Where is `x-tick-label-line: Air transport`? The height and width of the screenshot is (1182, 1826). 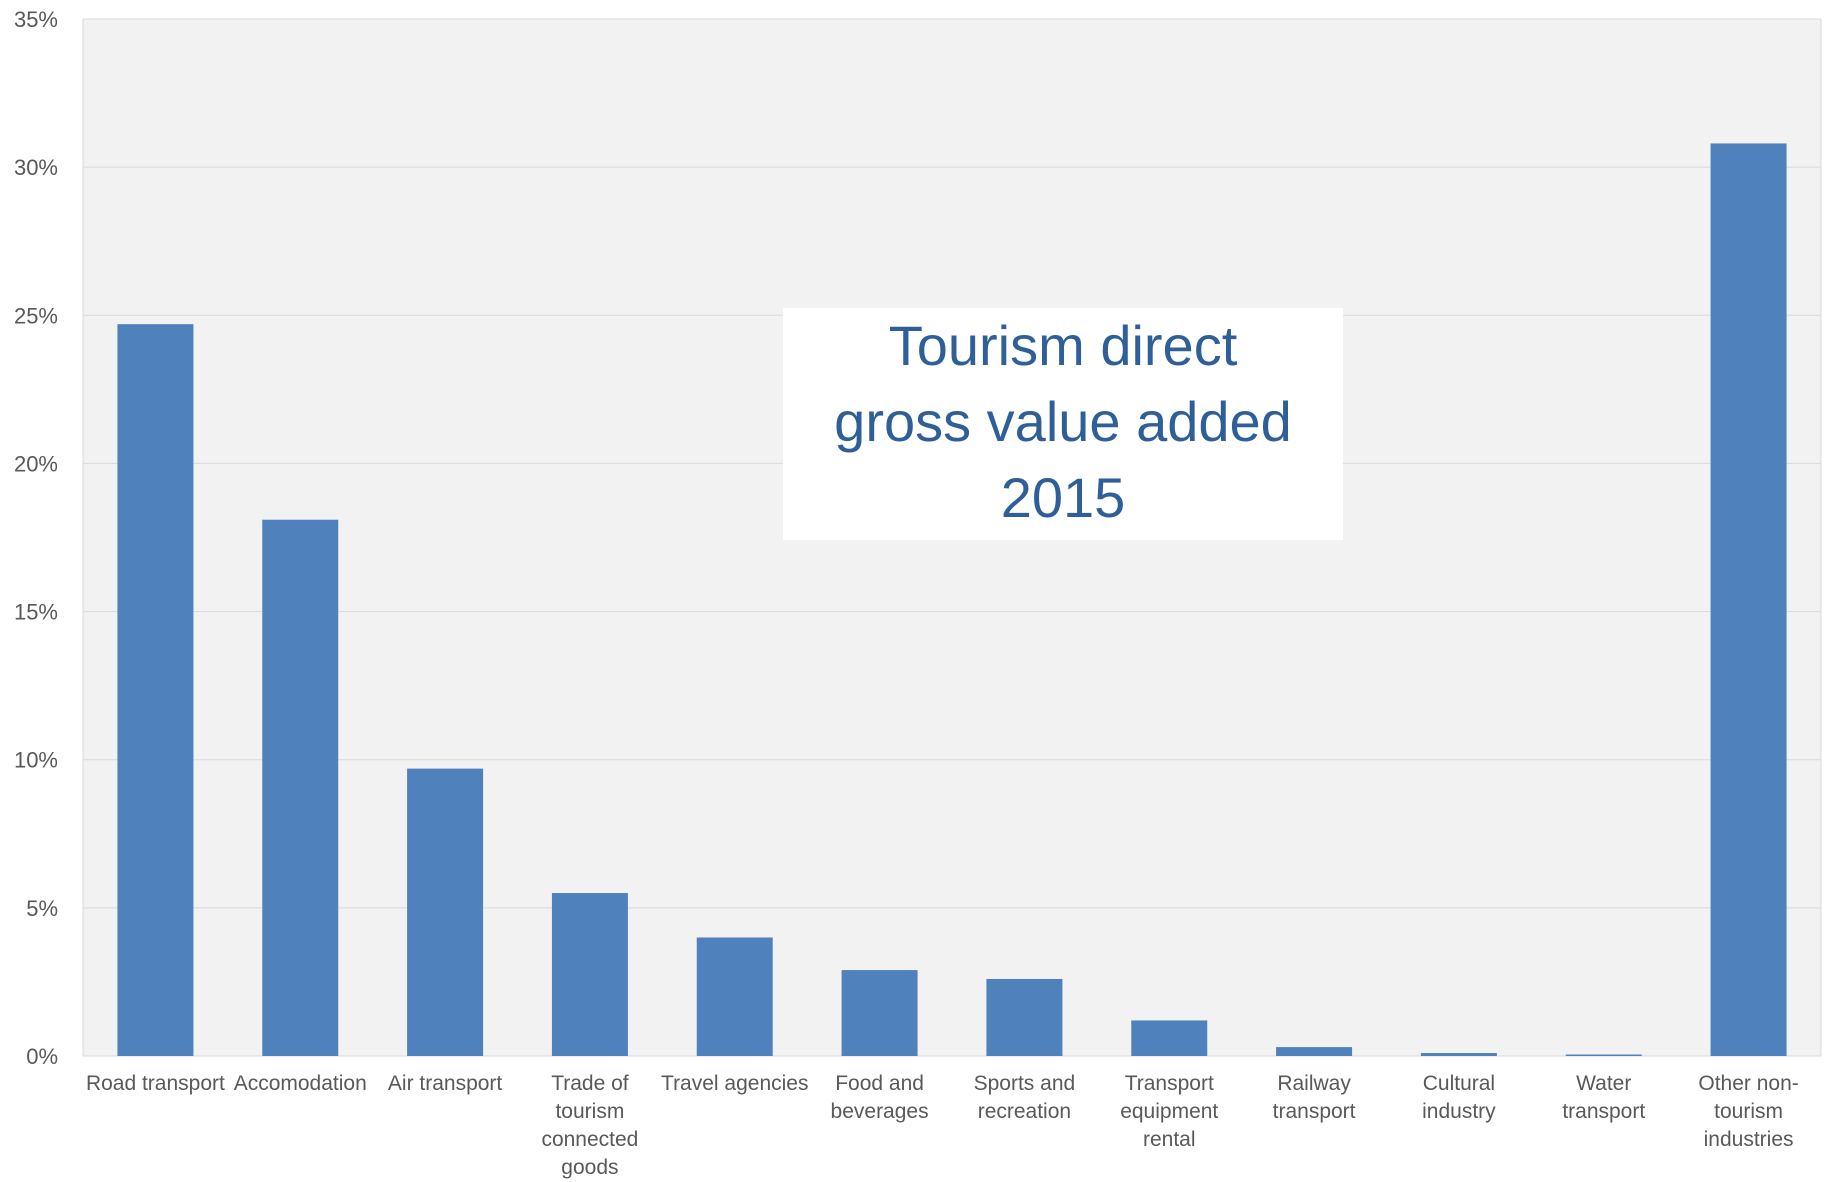
x-tick-label-line: Air transport is located at coordinates (445, 1083).